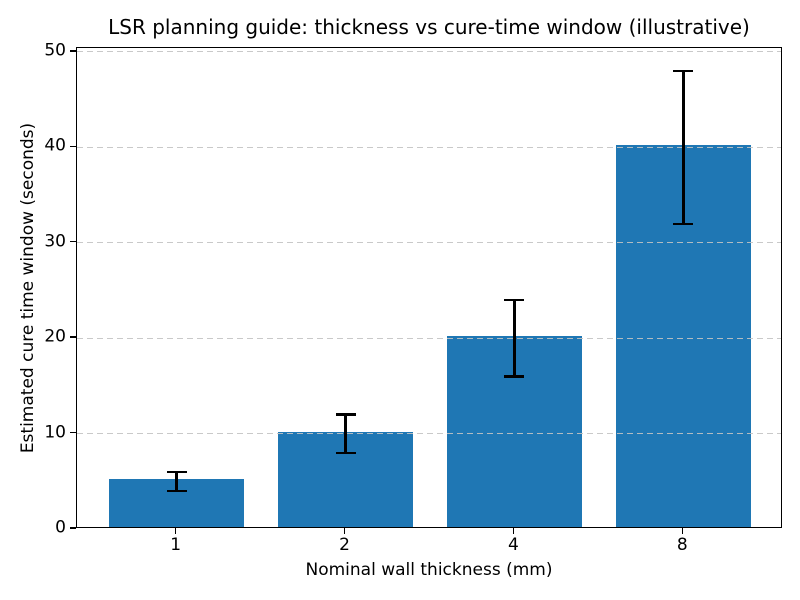  What do you see at coordinates (55, 145) in the screenshot?
I see `y-tick-label: 40` at bounding box center [55, 145].